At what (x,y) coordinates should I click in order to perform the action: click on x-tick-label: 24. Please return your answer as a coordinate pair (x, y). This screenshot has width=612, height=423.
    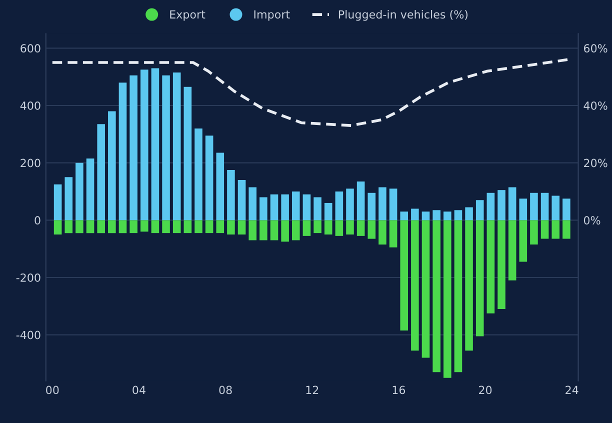
    Looking at the image, I should click on (572, 390).